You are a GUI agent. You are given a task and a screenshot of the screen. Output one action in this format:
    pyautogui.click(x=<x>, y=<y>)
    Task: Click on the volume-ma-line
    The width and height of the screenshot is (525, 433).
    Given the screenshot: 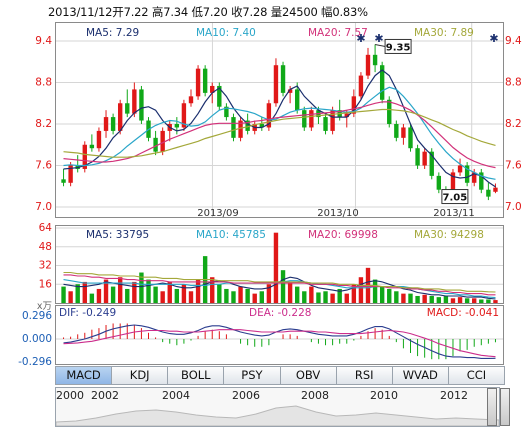 What is the action you would take?
    pyautogui.click(x=279, y=285)
    